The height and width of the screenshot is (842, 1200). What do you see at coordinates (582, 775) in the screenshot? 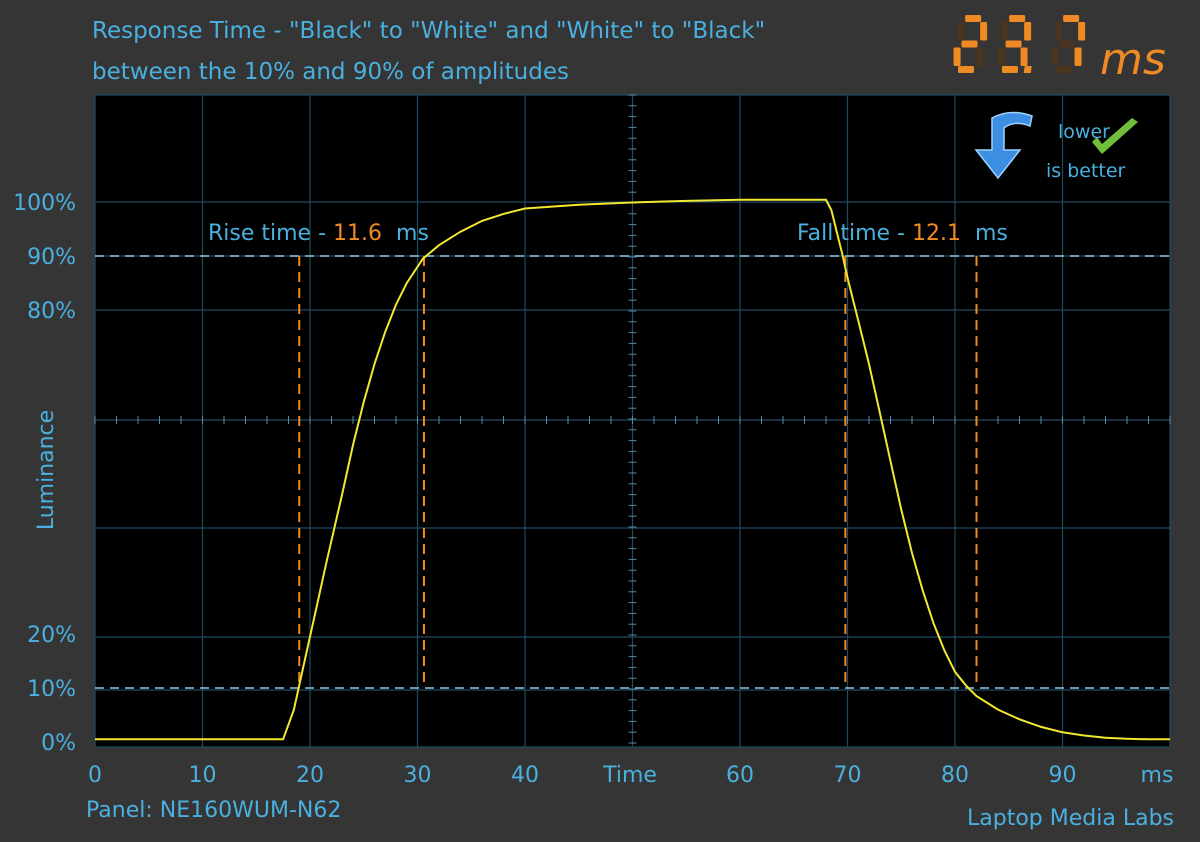
I see `x-tick-labels: 0 10 20 30 40 60 70 80 90` at bounding box center [582, 775].